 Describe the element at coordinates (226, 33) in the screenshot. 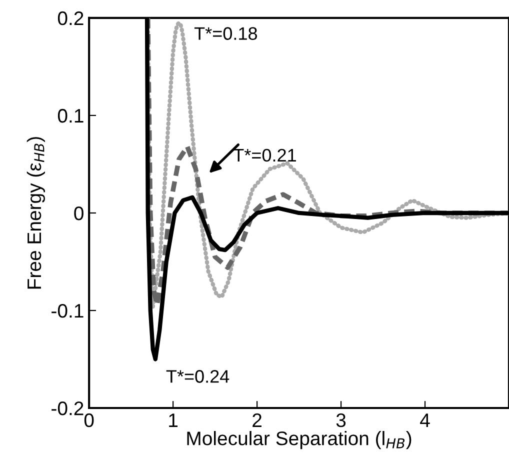

I see `annotation: T*=0.18` at that location.